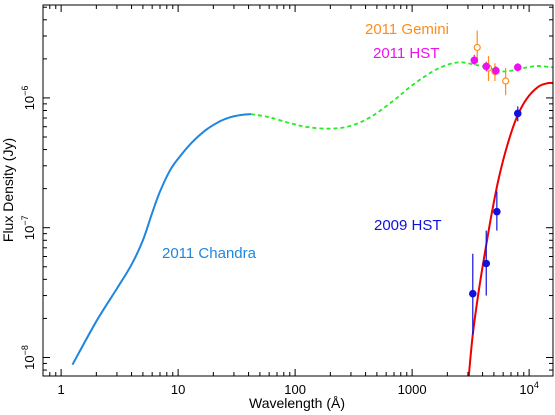 This screenshot has width=555, height=415. I want to click on x-tick-label: 10, so click(178, 389).